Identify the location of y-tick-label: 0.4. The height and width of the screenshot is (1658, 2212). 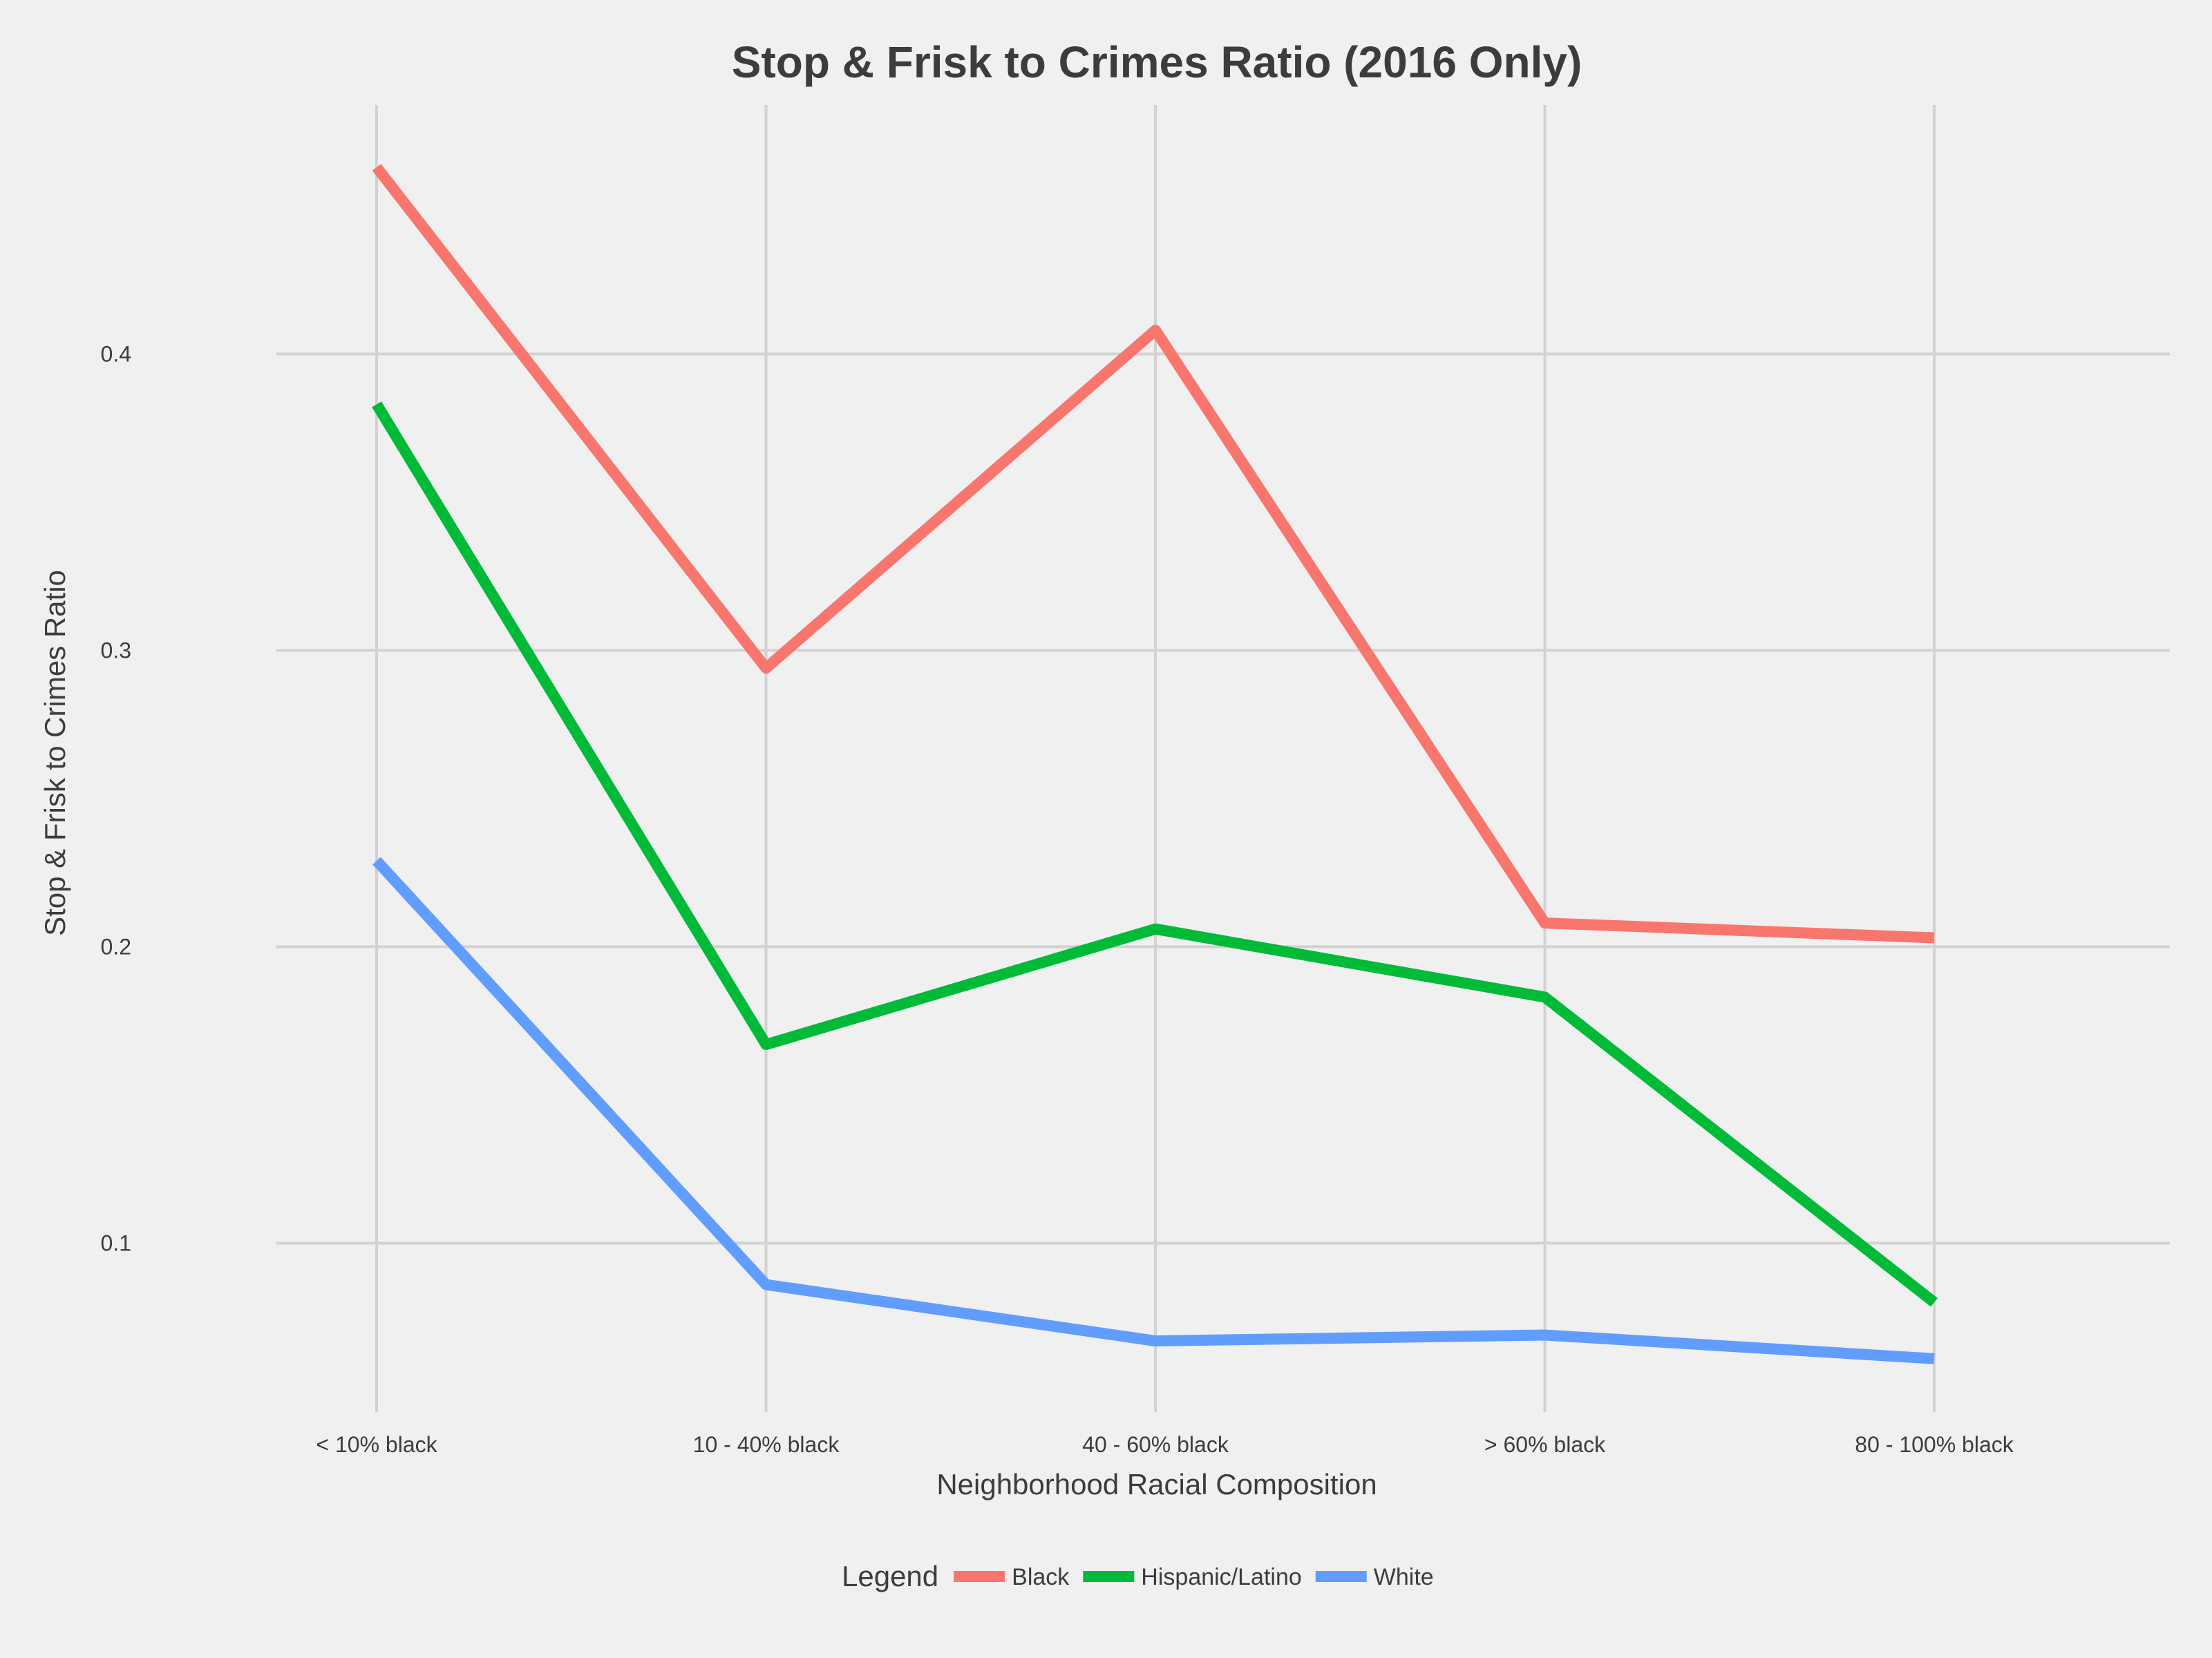
(116, 353).